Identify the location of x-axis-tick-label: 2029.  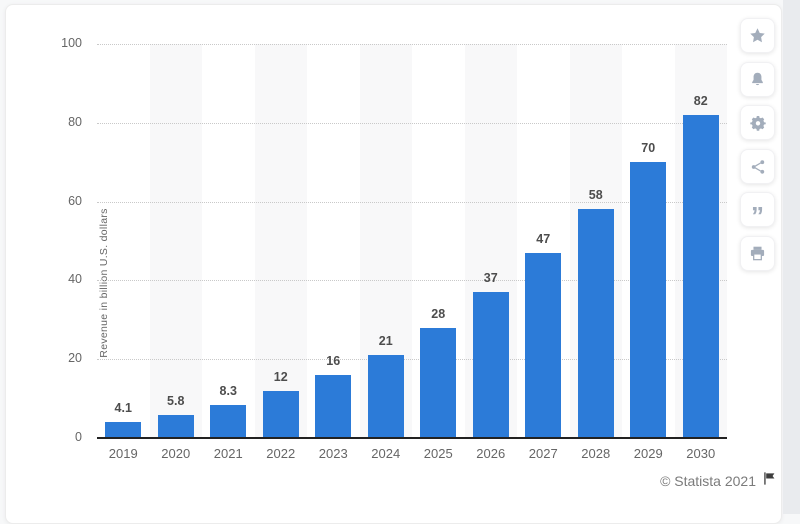
(648, 453).